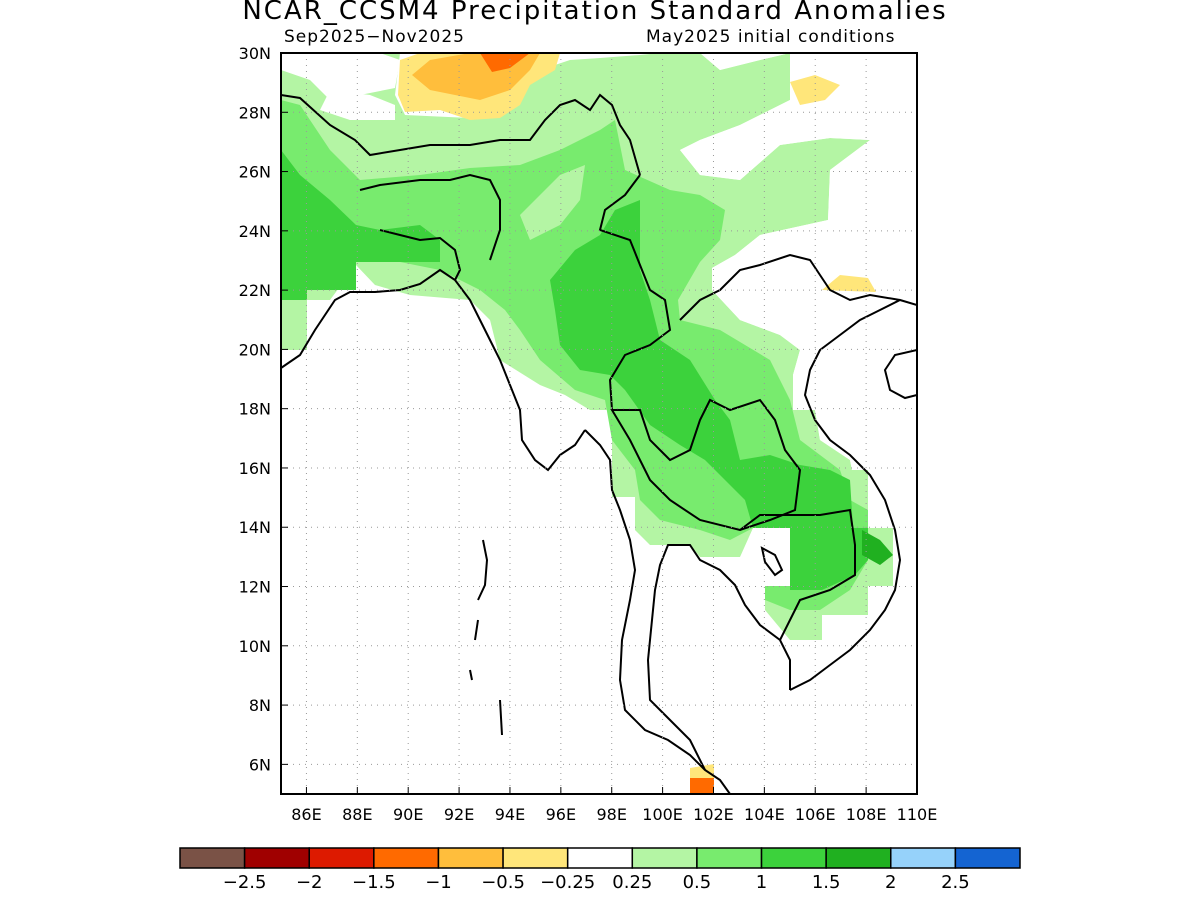 This screenshot has height=900, width=1200. I want to click on lon-tick-label: 104E, so click(764, 814).